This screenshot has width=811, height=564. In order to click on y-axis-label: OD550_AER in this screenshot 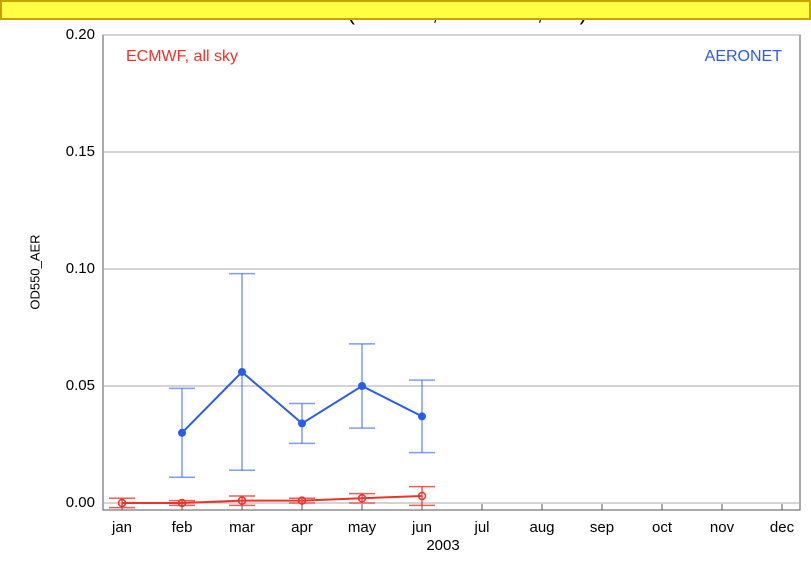, I will do `click(34, 271)`.